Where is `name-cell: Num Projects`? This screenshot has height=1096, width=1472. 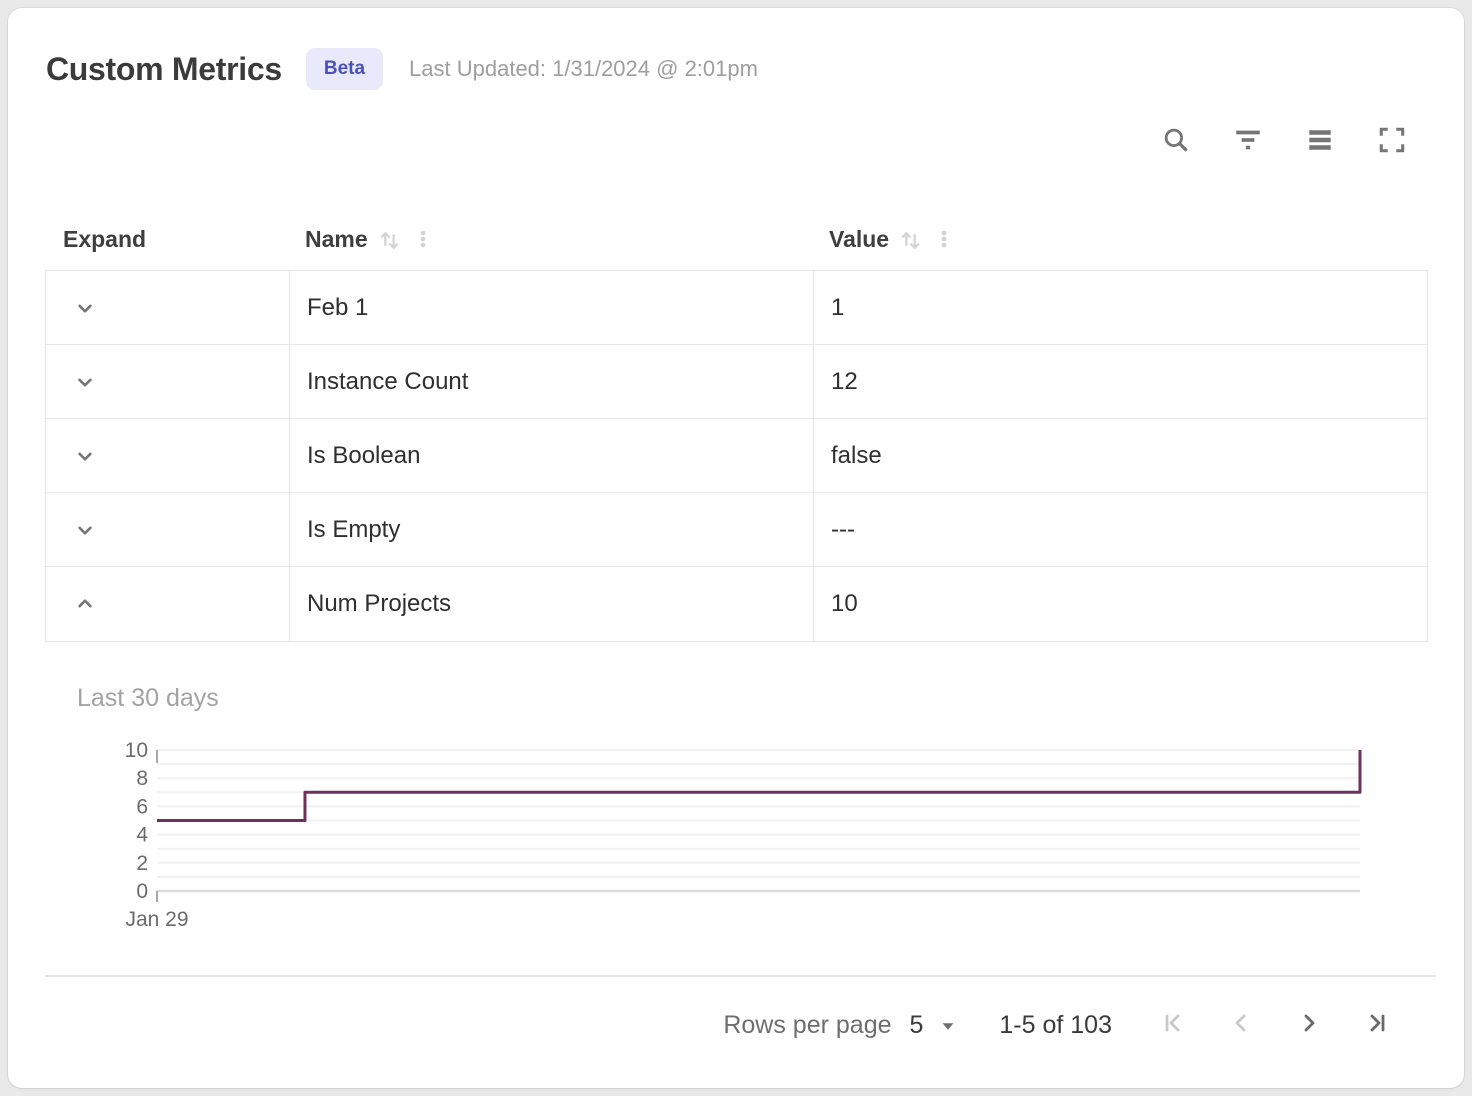 name-cell: Num Projects is located at coordinates (551, 604).